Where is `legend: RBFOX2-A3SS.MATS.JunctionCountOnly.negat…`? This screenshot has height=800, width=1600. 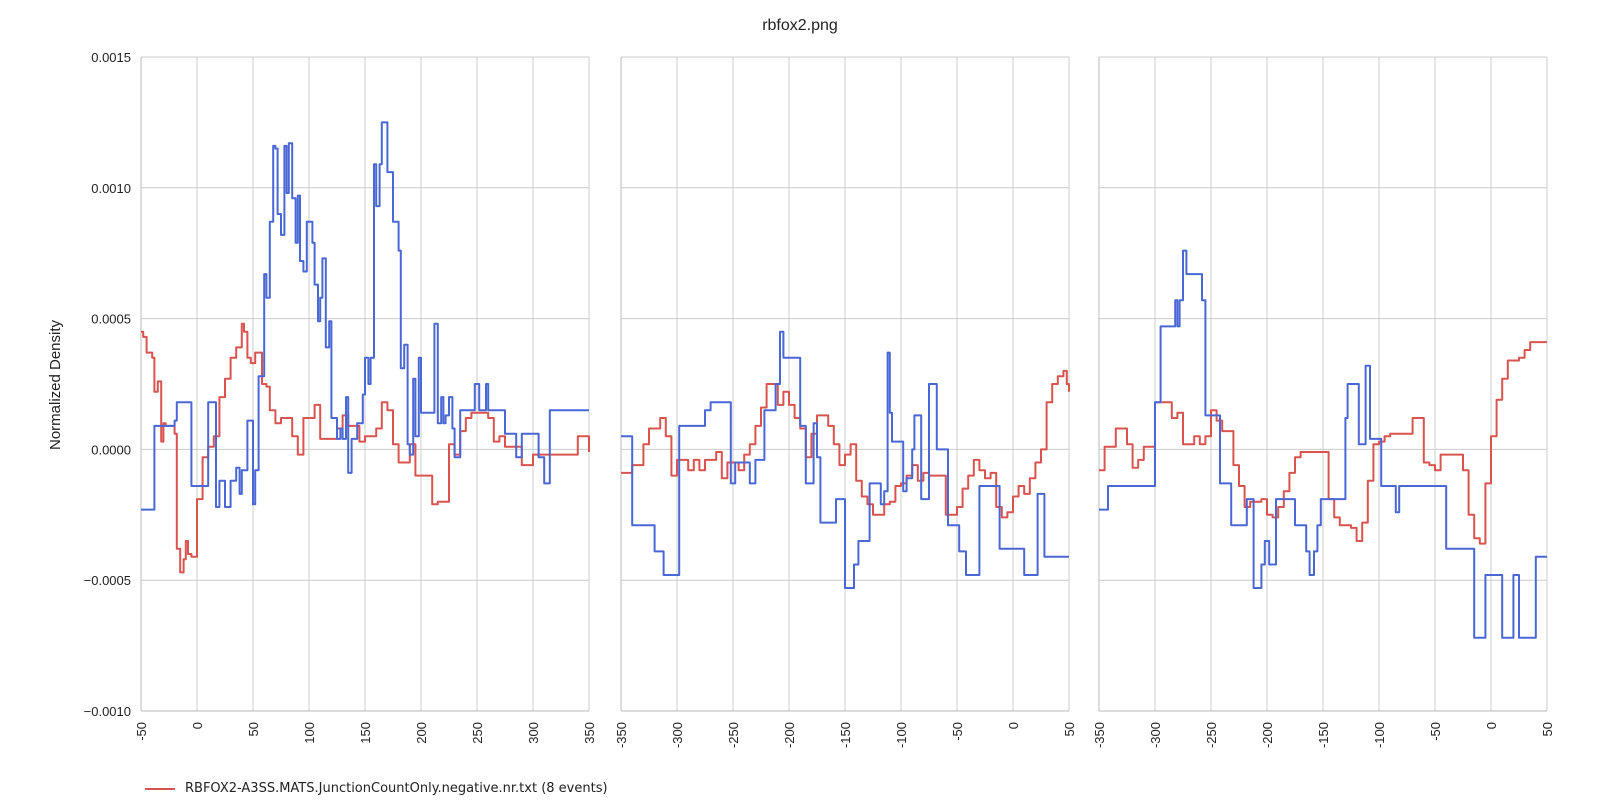
legend: RBFOX2-A3SS.MATS.JunctionCountOnly.negat… is located at coordinates (376, 788).